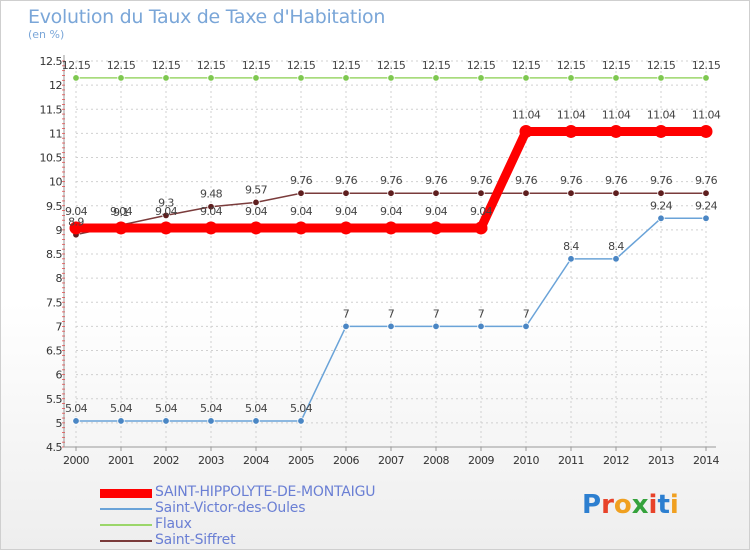 The image size is (750, 550). I want to click on x-tick-label: 2005, so click(301, 460).